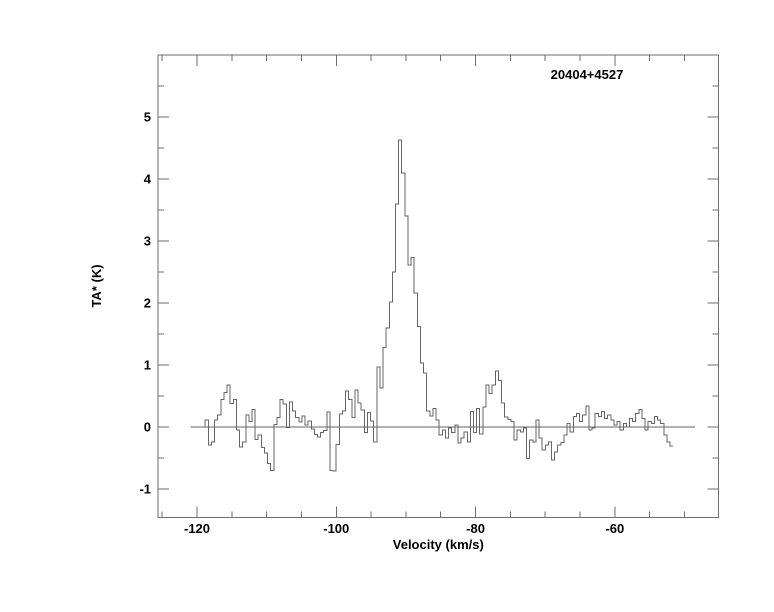 The width and height of the screenshot is (774, 612). I want to click on y-tick-label: 3, so click(147, 240).